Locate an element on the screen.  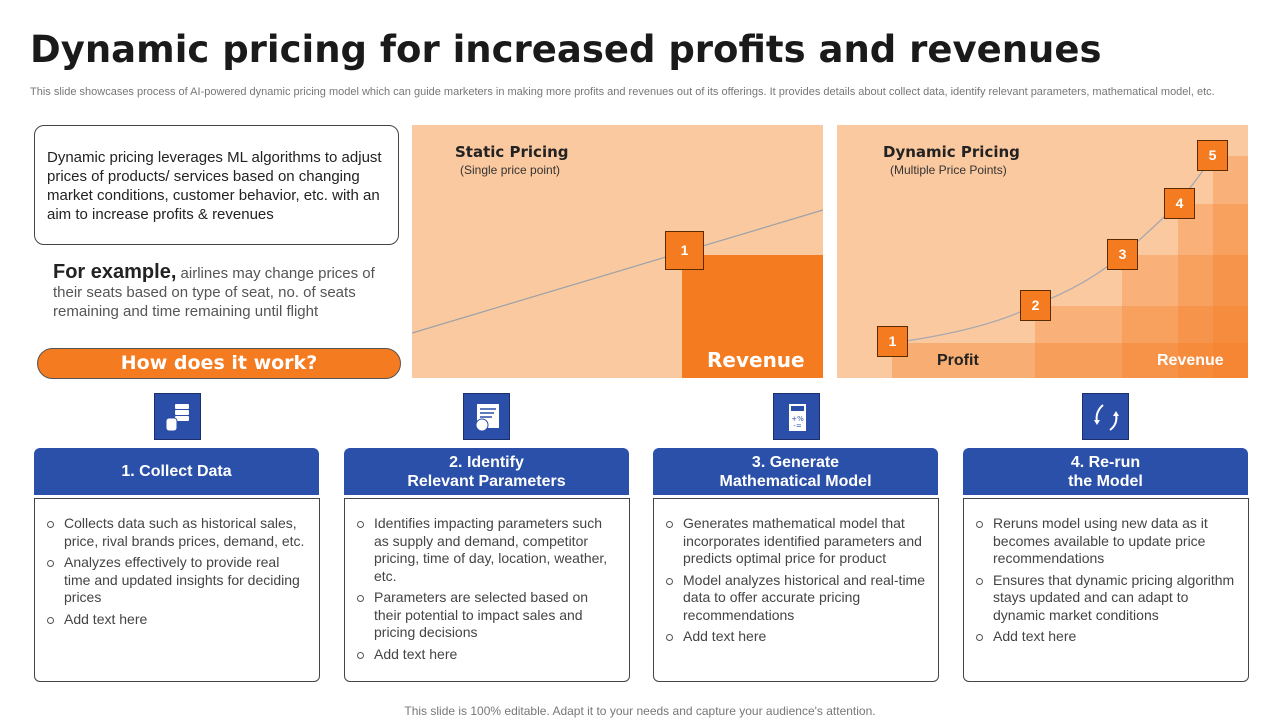
step-header: 2. Identify Relevant Parameters is located at coordinates (486, 471).